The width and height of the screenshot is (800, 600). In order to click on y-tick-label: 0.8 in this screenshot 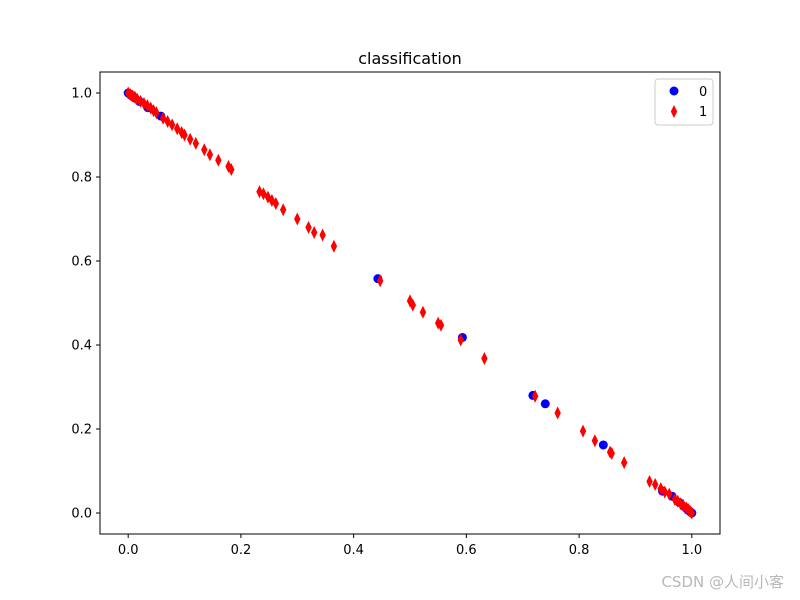, I will do `click(81, 178)`.